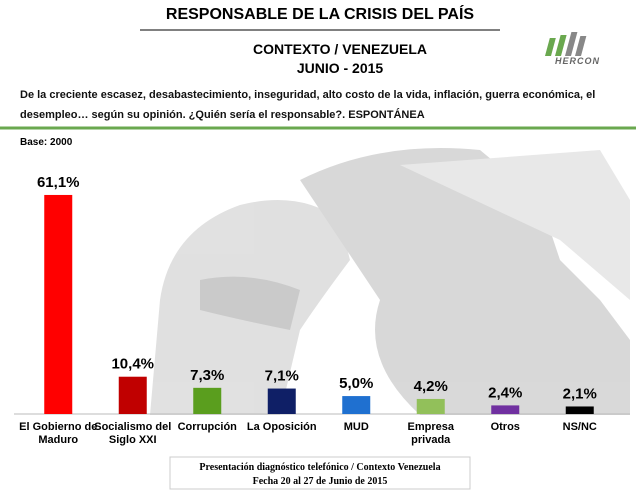  What do you see at coordinates (565, 44) in the screenshot?
I see `logo-graphic` at bounding box center [565, 44].